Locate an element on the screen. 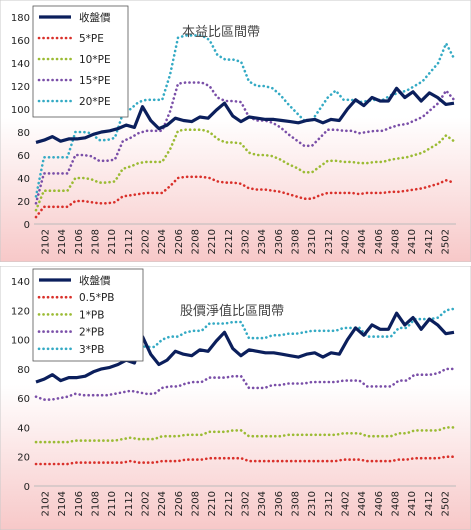  pb-ytick-label: 80 is located at coordinates (23, 370).